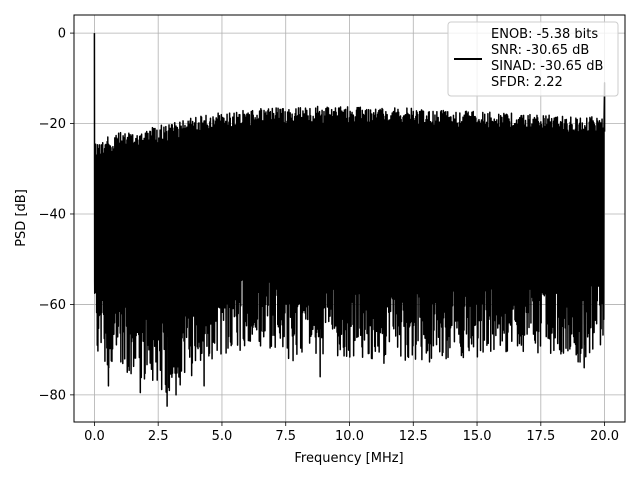 The width and height of the screenshot is (640, 480). I want to click on y-tick-label: −80, so click(52, 395).